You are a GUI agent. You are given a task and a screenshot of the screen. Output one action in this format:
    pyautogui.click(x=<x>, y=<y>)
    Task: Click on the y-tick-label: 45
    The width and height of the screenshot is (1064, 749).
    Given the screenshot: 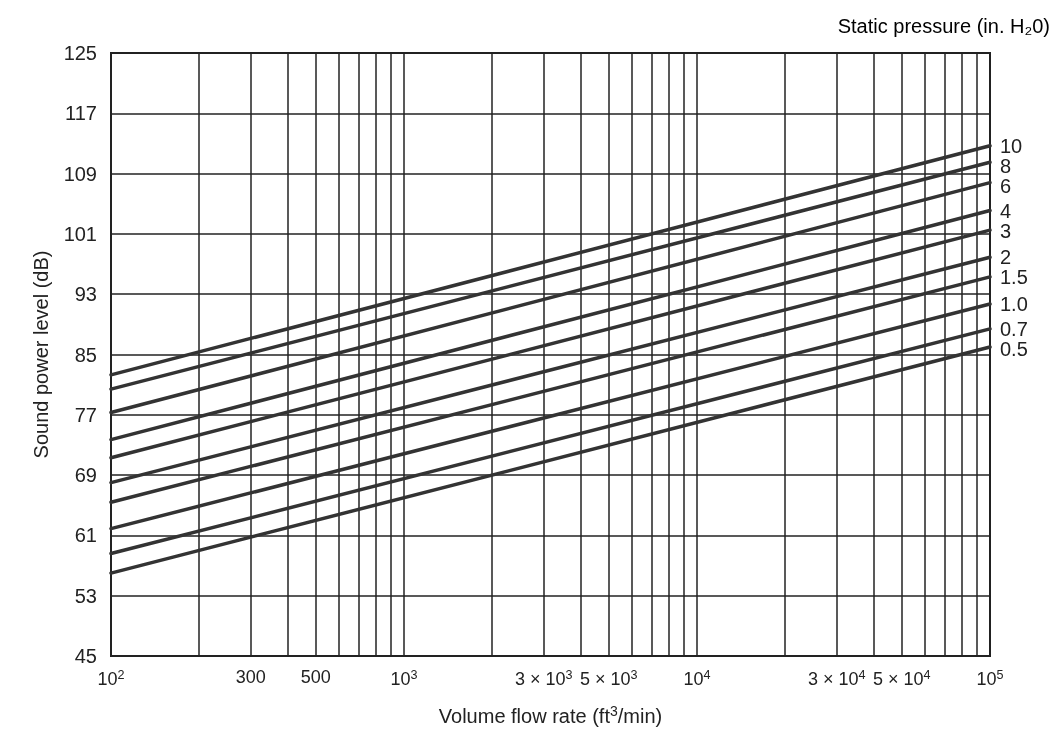 What is the action you would take?
    pyautogui.click(x=85, y=656)
    